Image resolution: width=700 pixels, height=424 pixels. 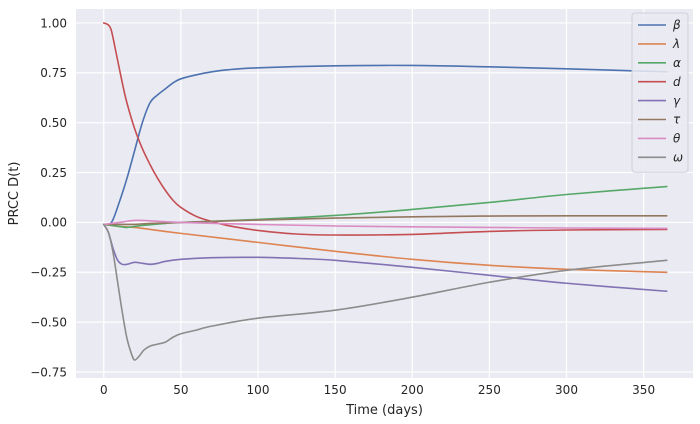 I want to click on y-axis-label: PRCC D(t), so click(x=14, y=194).